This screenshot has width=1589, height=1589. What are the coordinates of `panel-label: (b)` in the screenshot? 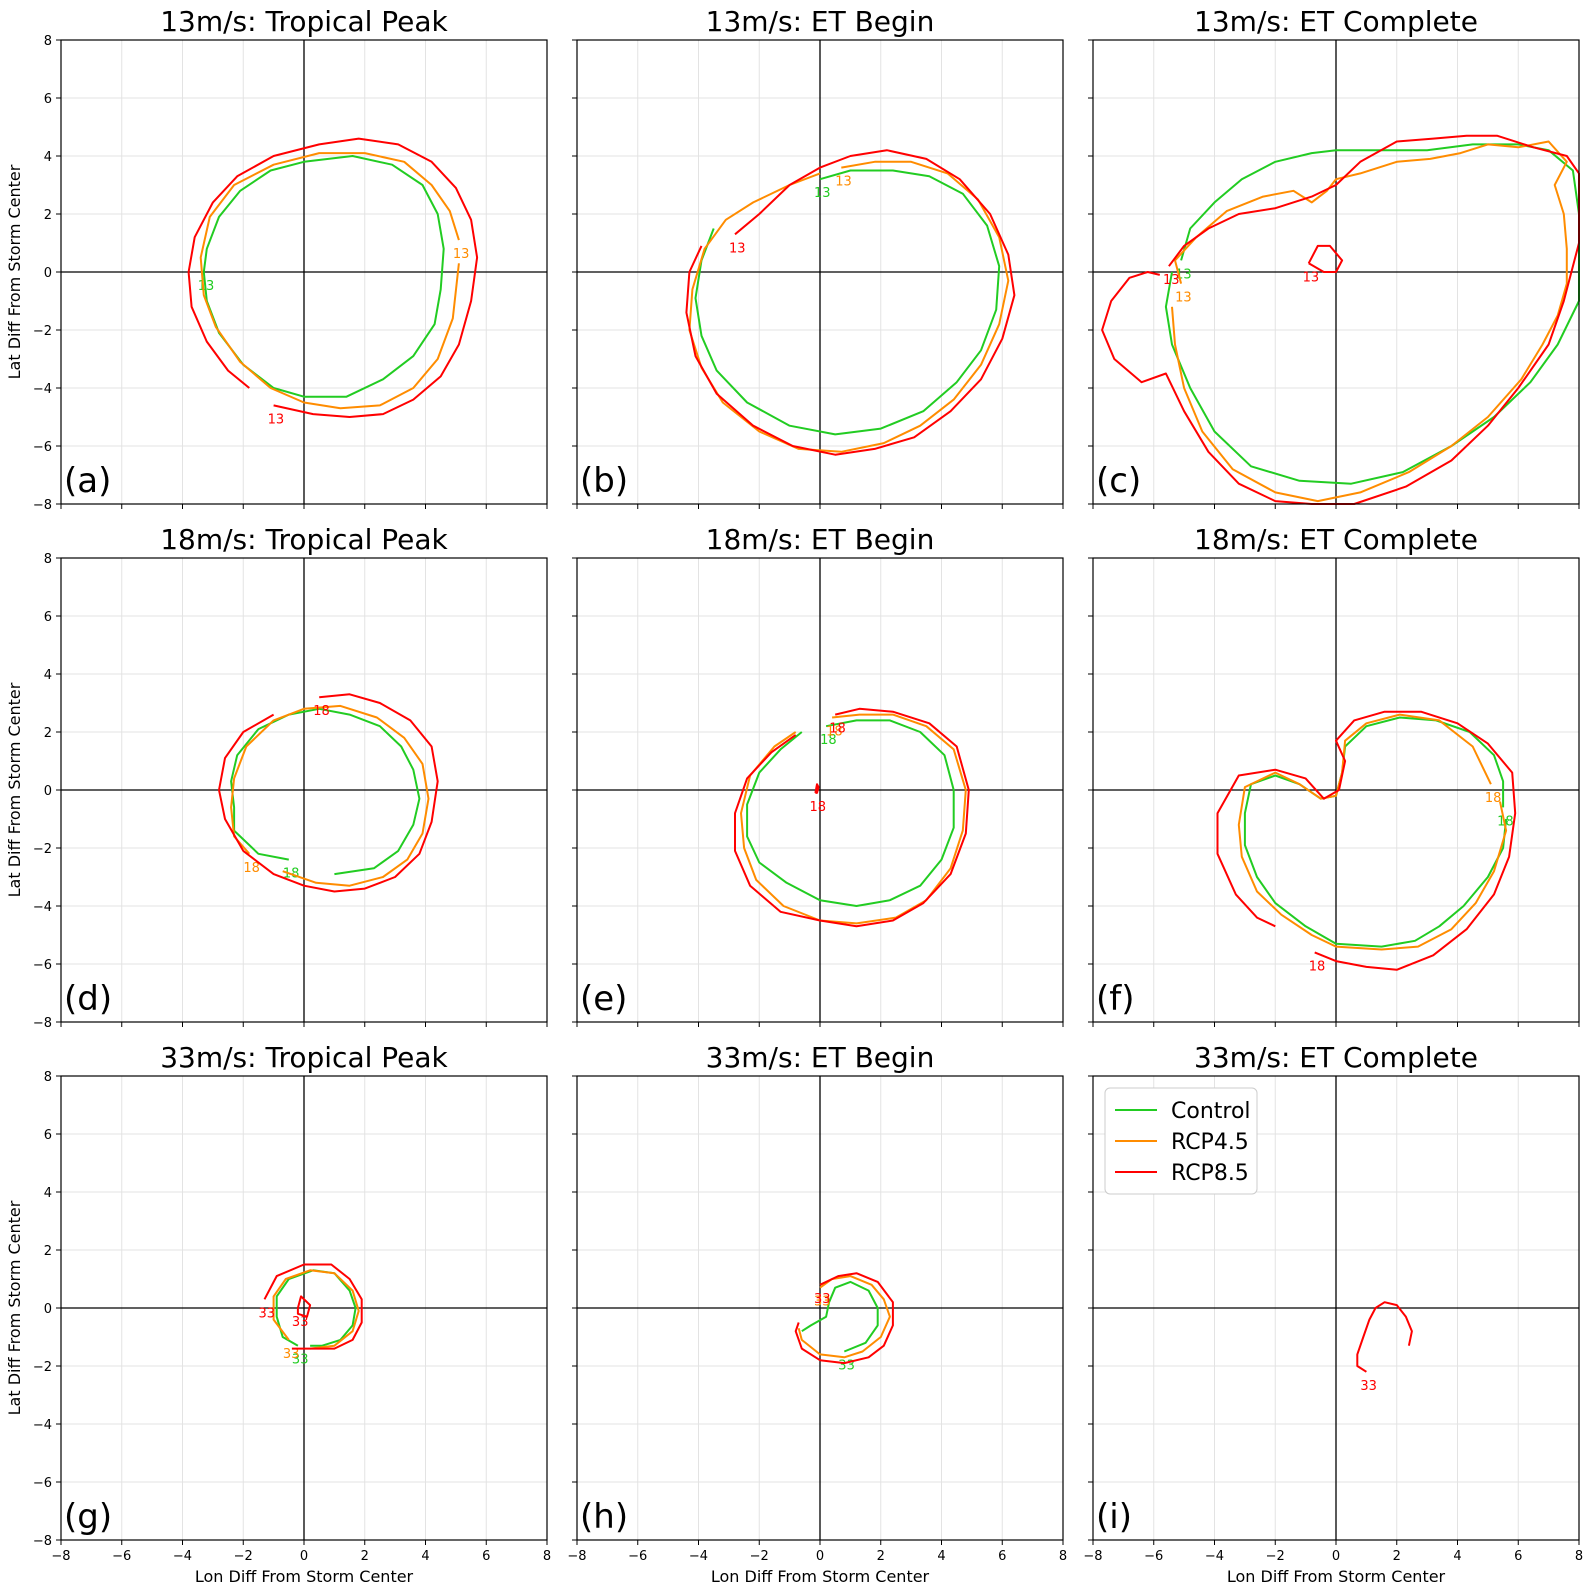 It's located at (604, 481).